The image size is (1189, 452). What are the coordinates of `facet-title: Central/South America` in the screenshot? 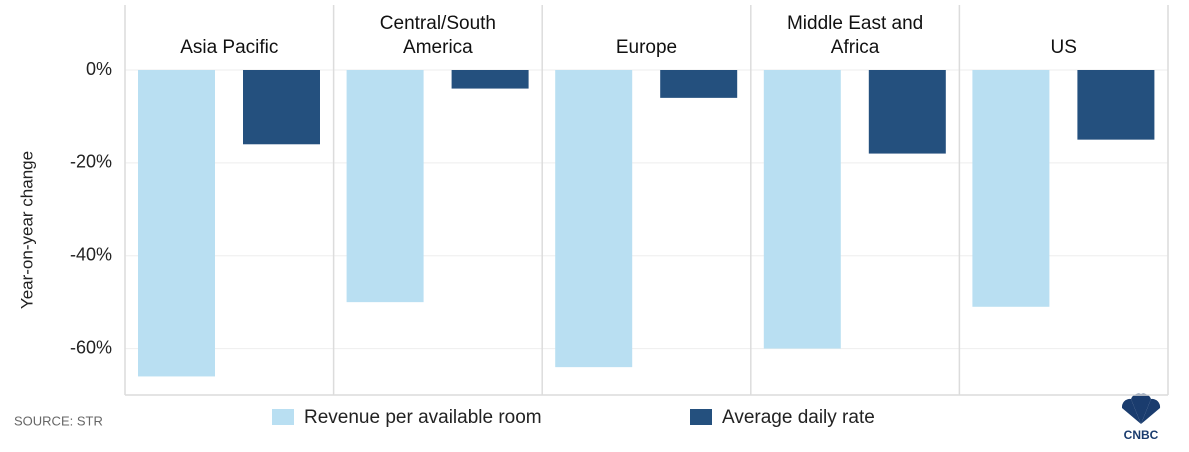 It's located at (437, 35).